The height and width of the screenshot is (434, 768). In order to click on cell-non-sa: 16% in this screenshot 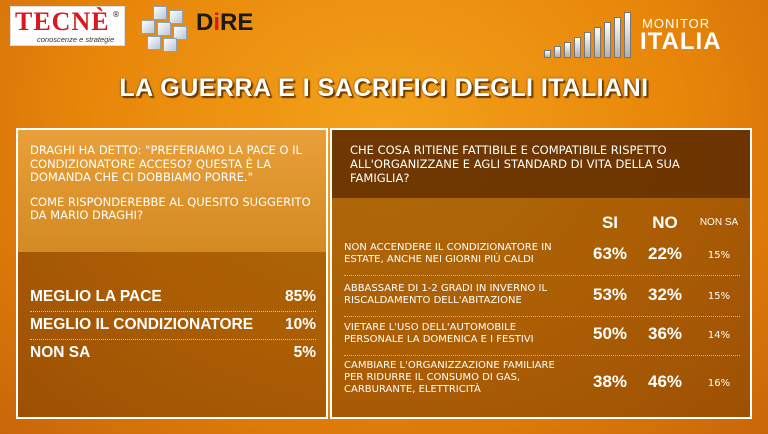, I will do `click(719, 383)`.